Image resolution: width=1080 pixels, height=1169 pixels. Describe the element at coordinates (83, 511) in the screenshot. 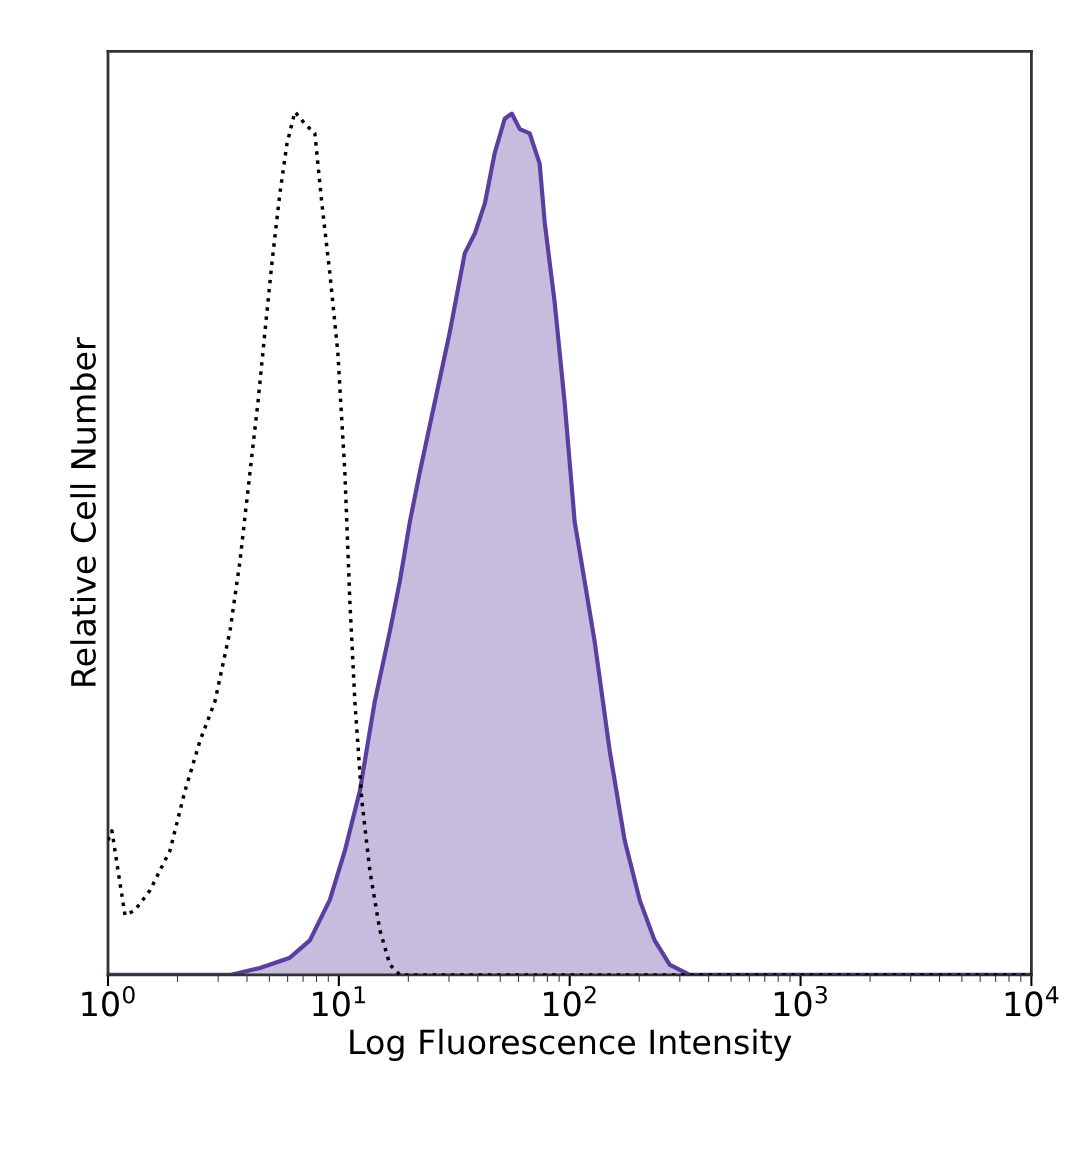

I see `y-axis-title: Relative Cell Number` at that location.